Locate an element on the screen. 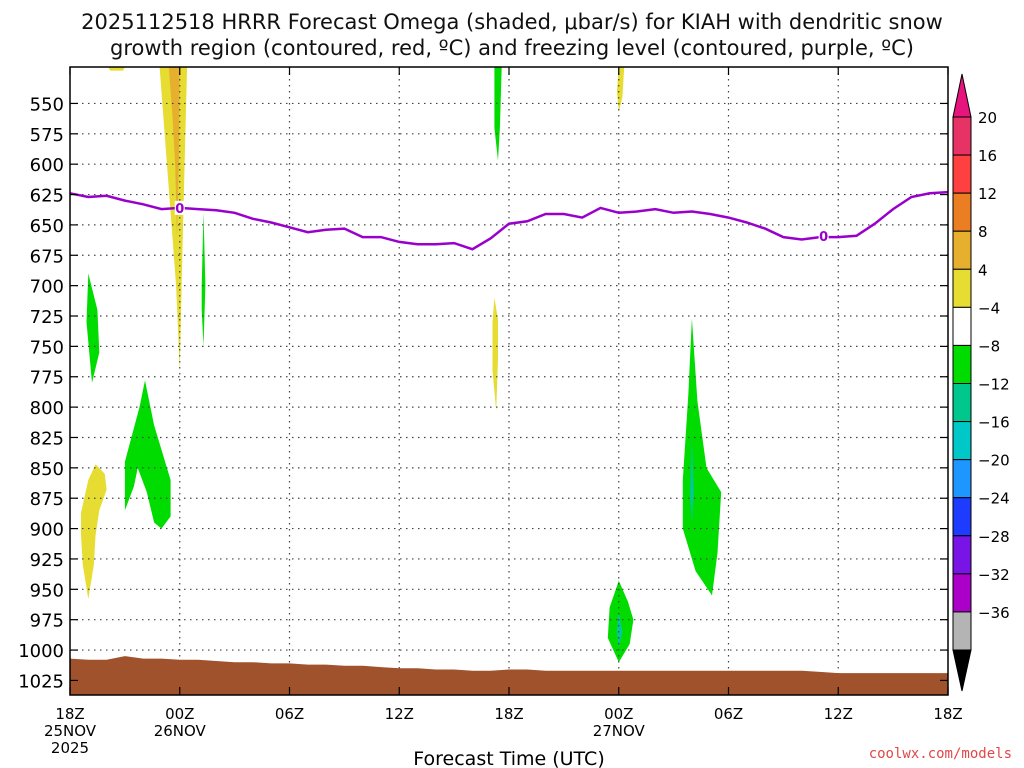 This screenshot has height=768, width=1024. credit-text: coolwx.com/models is located at coordinates (940, 754).